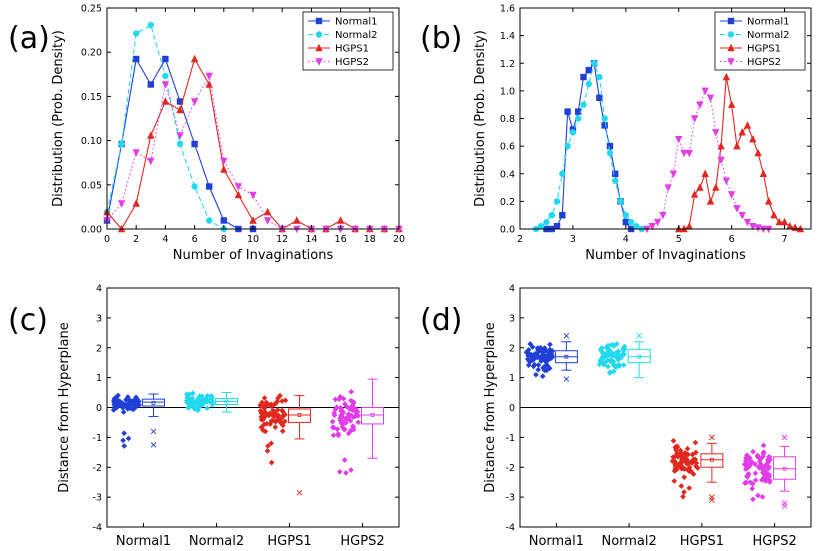 The width and height of the screenshot is (820, 551). What do you see at coordinates (143, 541) in the screenshot?
I see `x-category-label: Normal1` at bounding box center [143, 541].